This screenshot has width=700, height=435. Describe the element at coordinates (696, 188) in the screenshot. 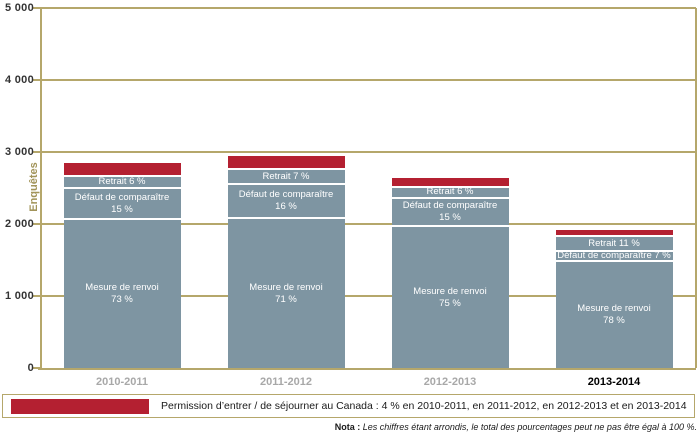

I see `plot-right-border` at that location.